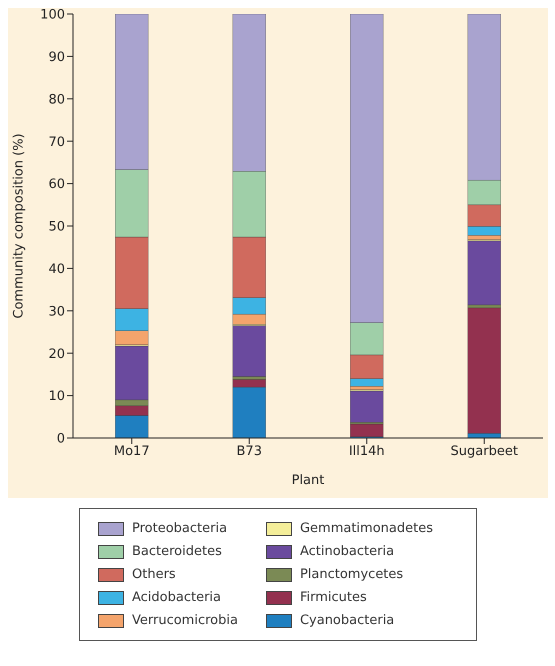 Image resolution: width=555 pixels, height=666 pixels. I want to click on legend-label: Planctomycetes, so click(352, 574).